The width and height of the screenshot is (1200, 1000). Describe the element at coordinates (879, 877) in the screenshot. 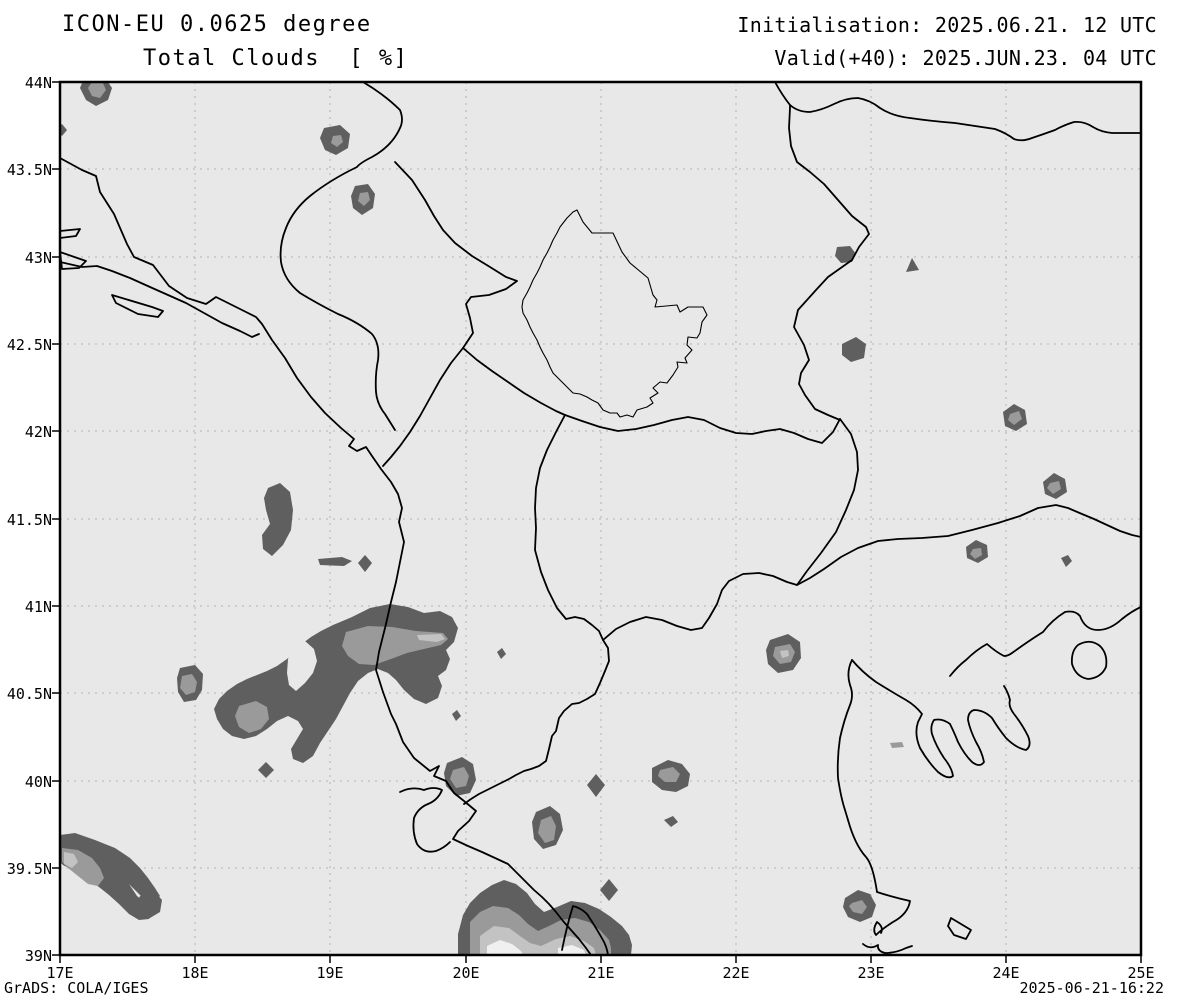

I see `coastline-pelion` at that location.